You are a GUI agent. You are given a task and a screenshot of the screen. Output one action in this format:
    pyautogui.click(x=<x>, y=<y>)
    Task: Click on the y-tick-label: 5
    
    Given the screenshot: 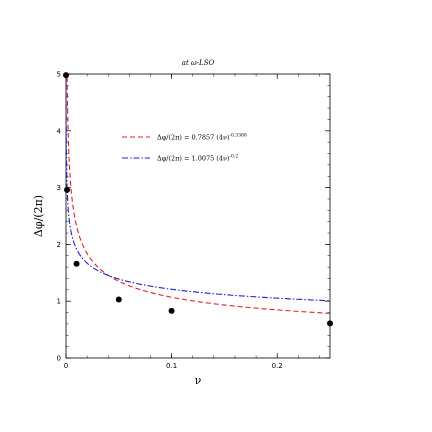 What is the action you would take?
    pyautogui.click(x=59, y=75)
    